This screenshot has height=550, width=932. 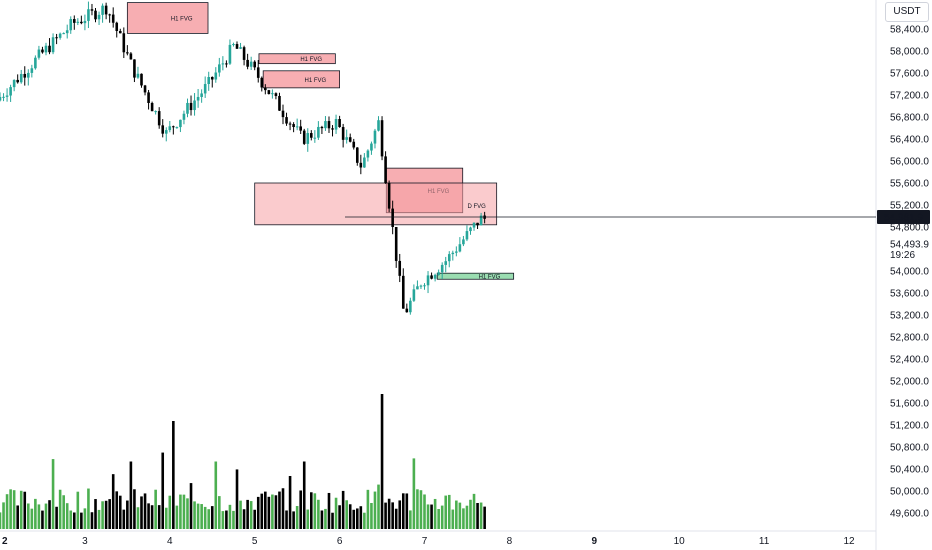 What do you see at coordinates (909, 228) in the screenshot?
I see `price-tick-label: 54,800.0` at bounding box center [909, 228].